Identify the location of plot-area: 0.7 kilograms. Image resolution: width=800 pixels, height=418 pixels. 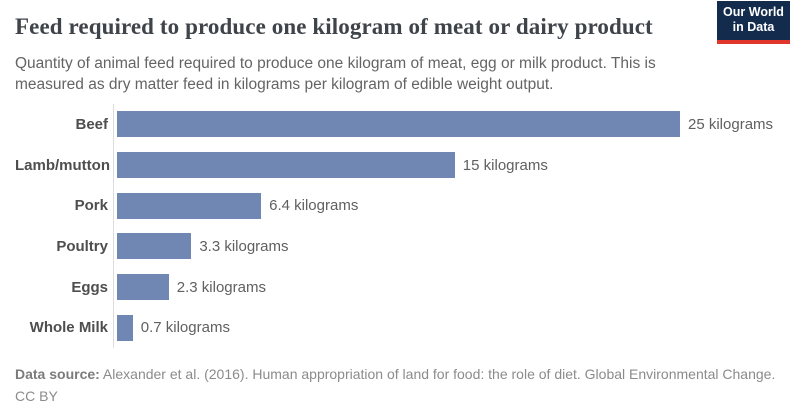
(456, 328).